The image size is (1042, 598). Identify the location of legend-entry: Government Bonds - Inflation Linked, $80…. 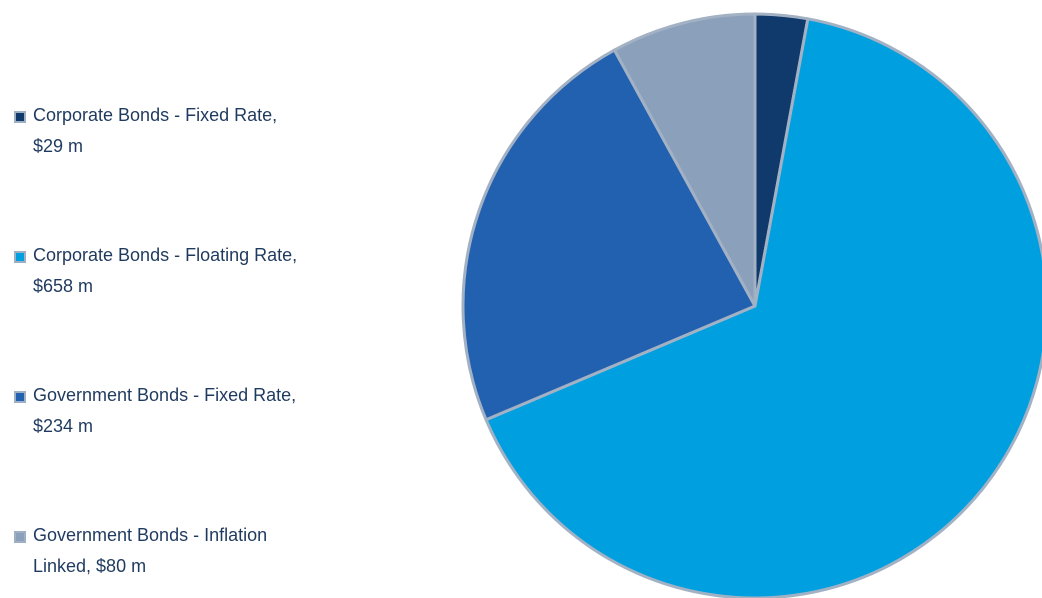
(161, 553).